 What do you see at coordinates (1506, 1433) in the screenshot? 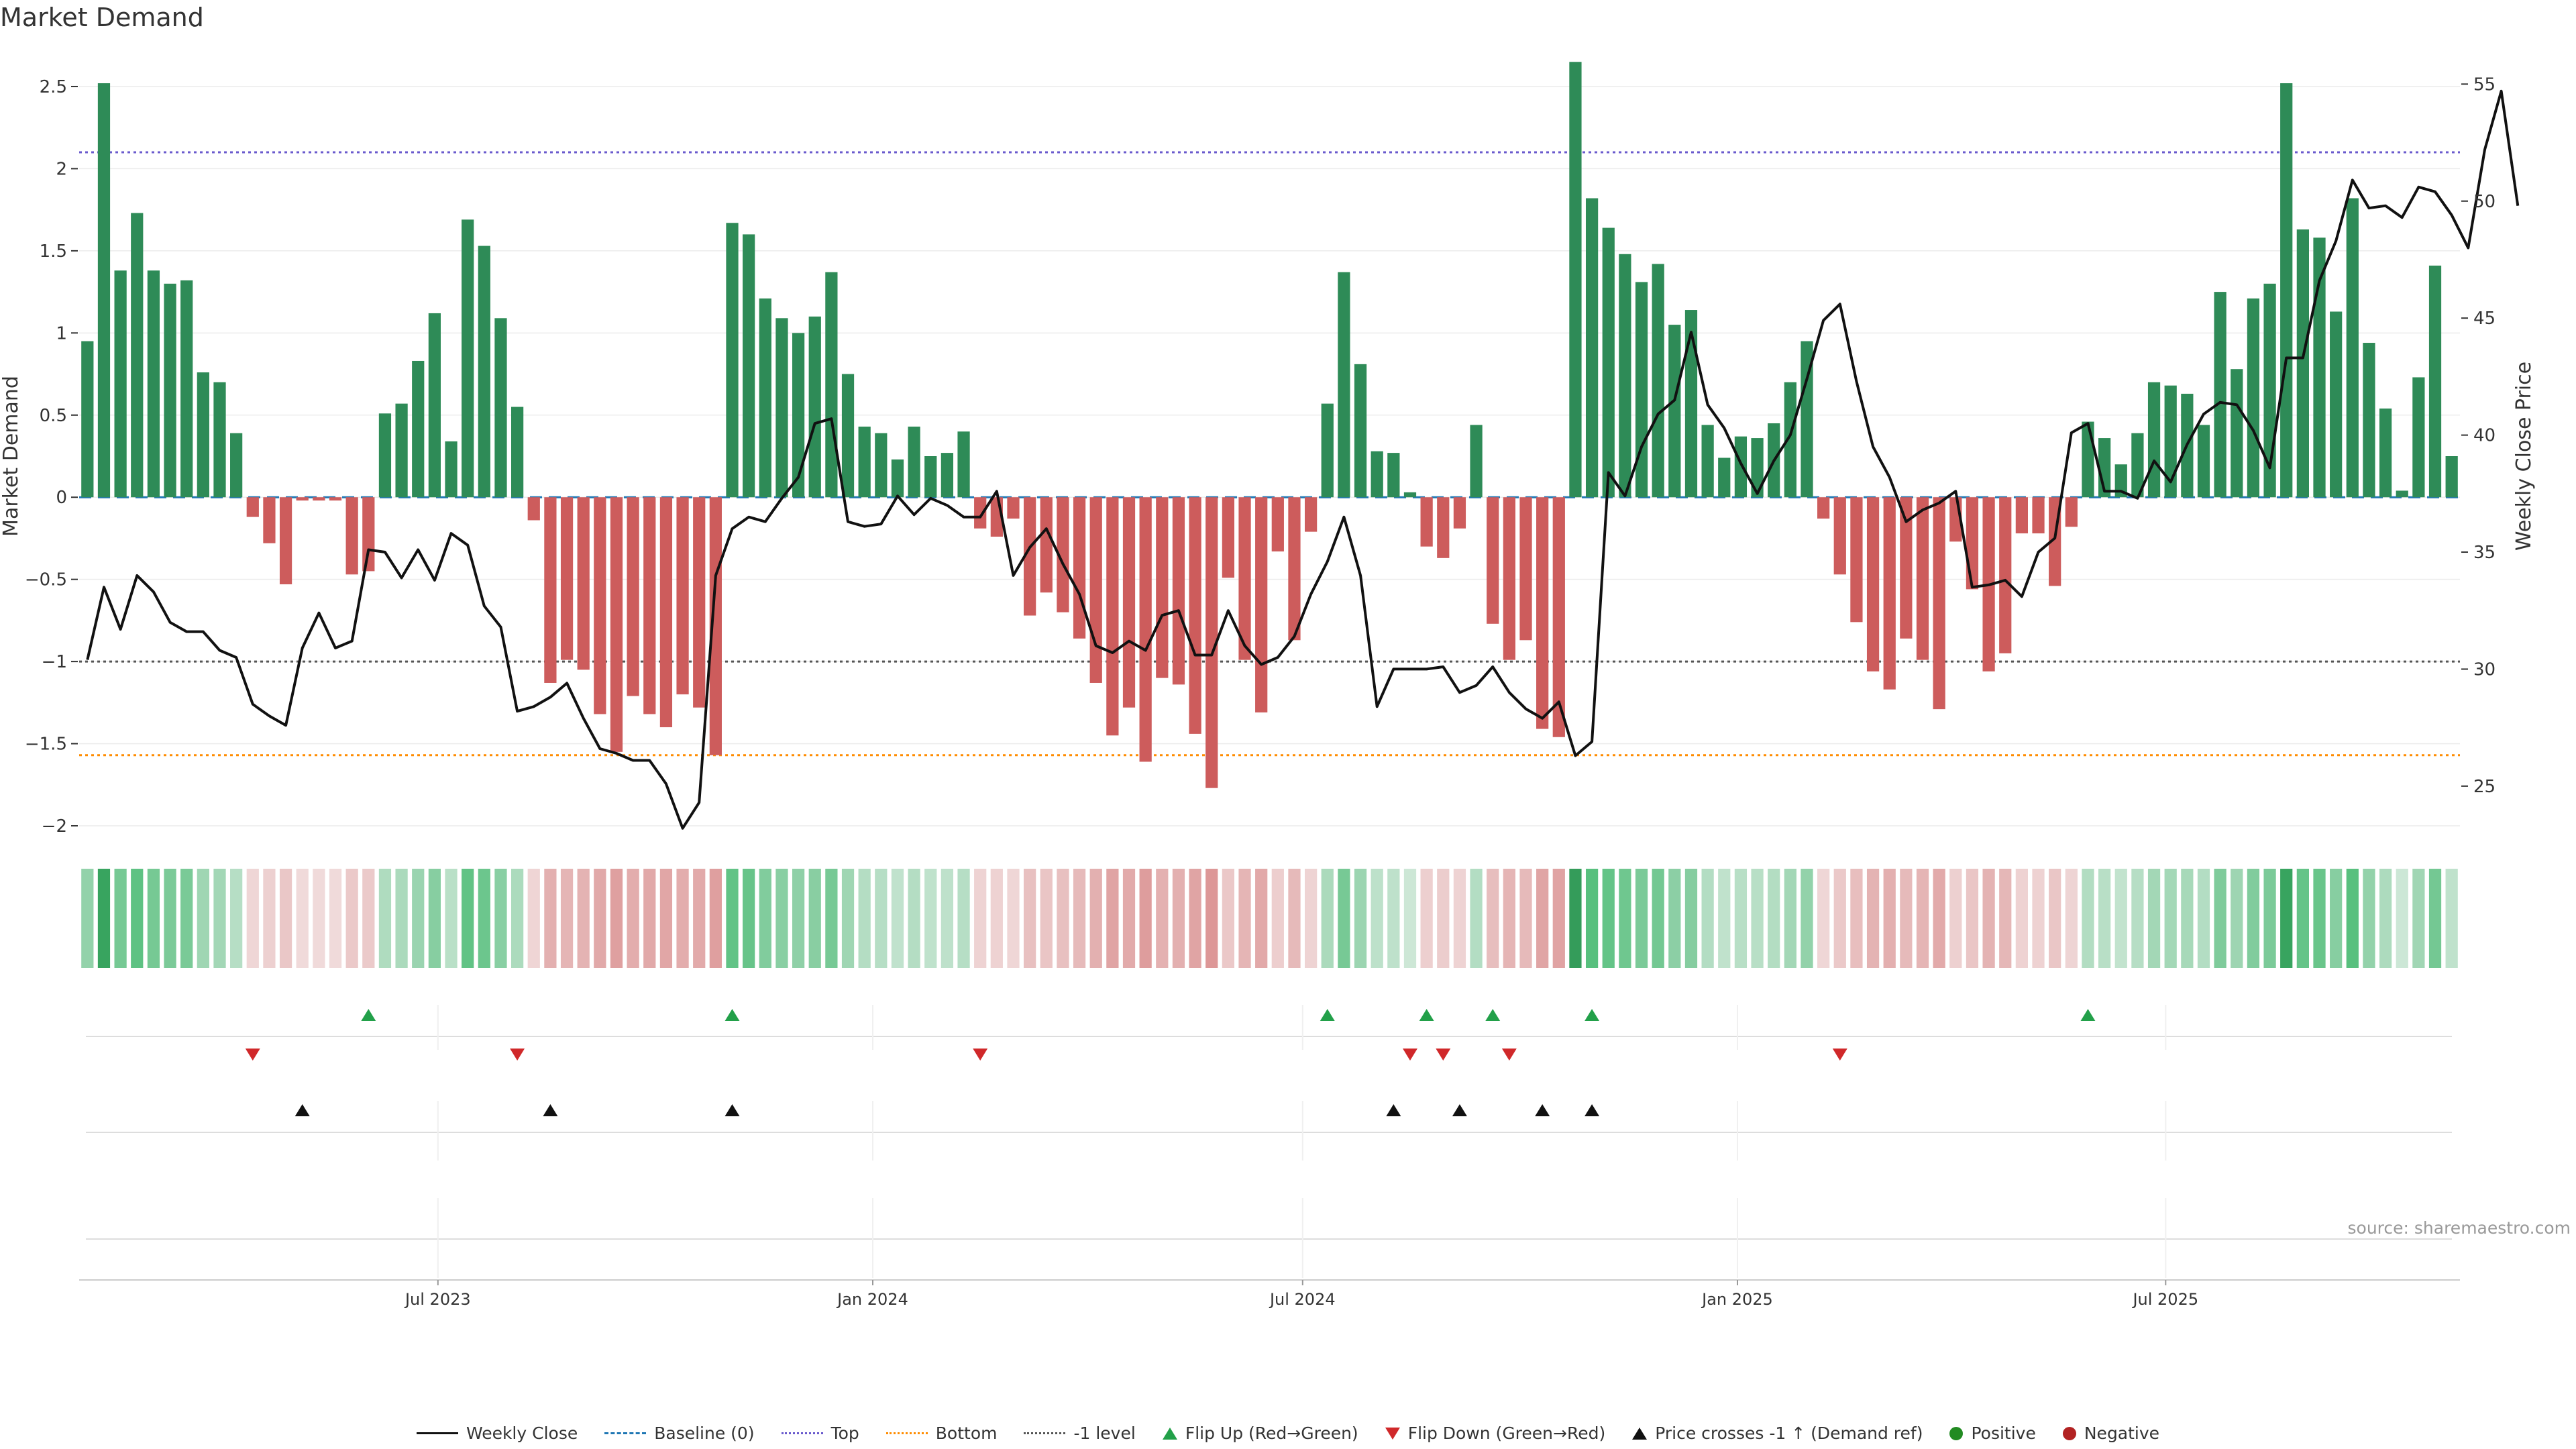
I see `legend-label: Flip Down (Green→Red)` at bounding box center [1506, 1433].